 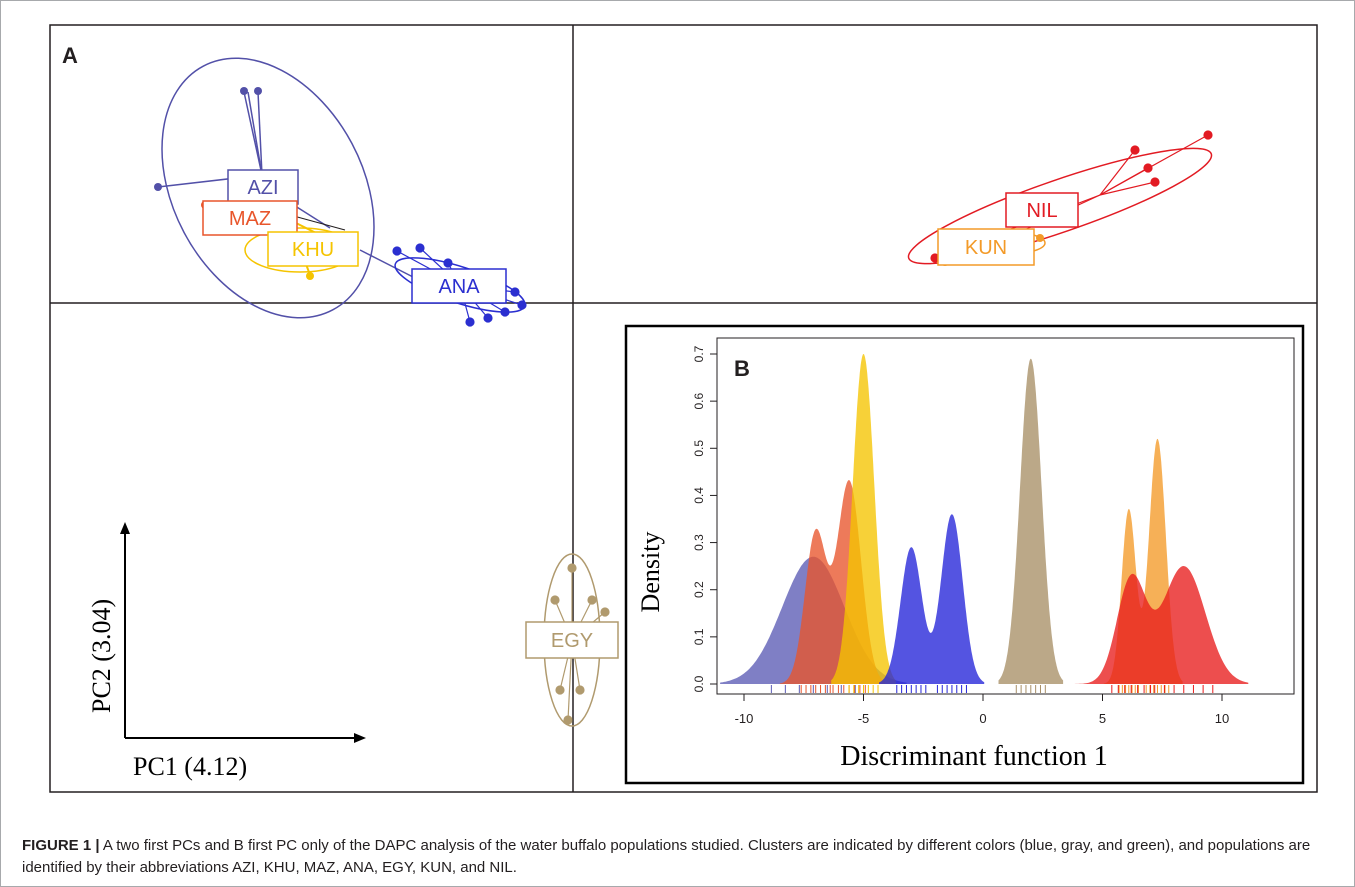 I want to click on label-khu-text: KHU, so click(x=313, y=250).